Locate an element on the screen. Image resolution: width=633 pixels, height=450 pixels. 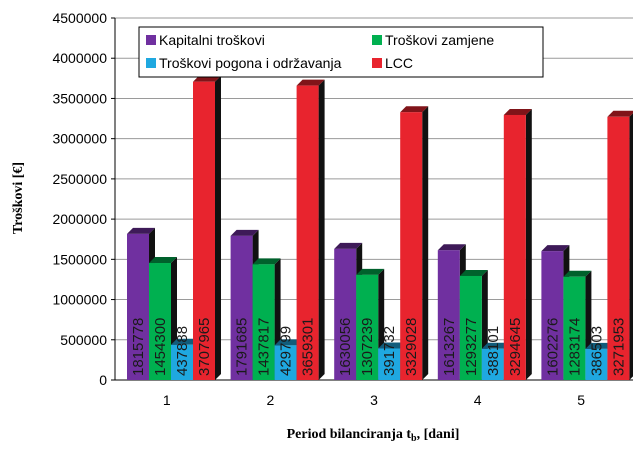
legend-item: Troškovi pogona i održavanja is located at coordinates (244, 63).